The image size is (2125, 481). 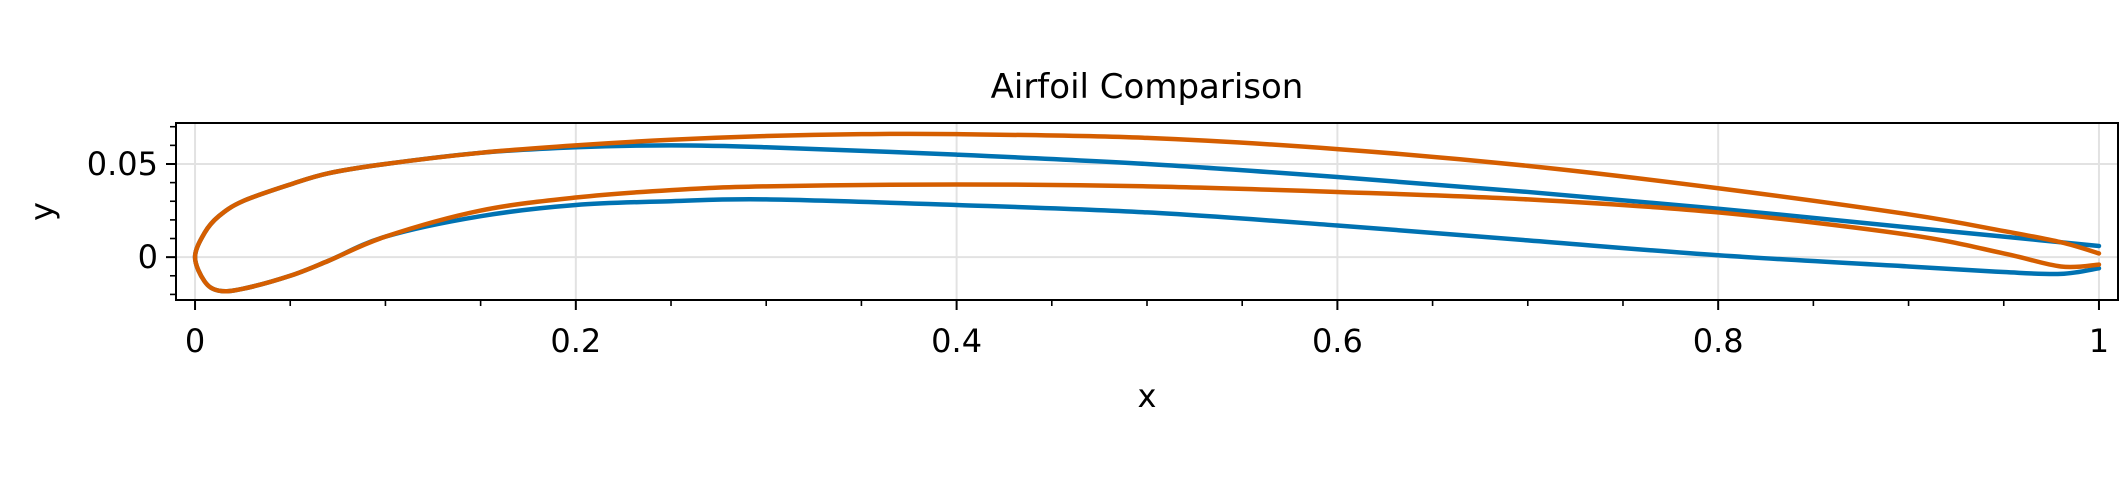 What do you see at coordinates (956, 341) in the screenshot?
I see `x-tick-label: 0.4` at bounding box center [956, 341].